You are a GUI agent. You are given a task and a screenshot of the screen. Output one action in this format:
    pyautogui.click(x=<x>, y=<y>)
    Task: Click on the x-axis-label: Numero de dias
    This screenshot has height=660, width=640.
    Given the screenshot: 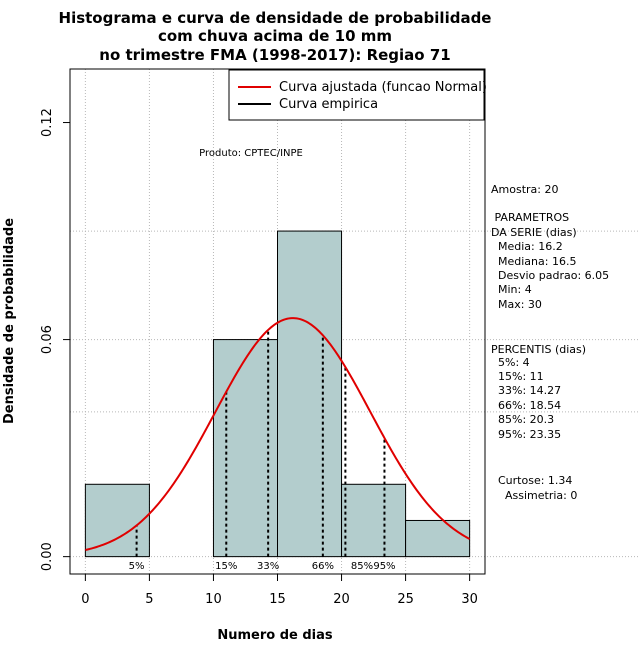 What is the action you would take?
    pyautogui.click(x=275, y=635)
    